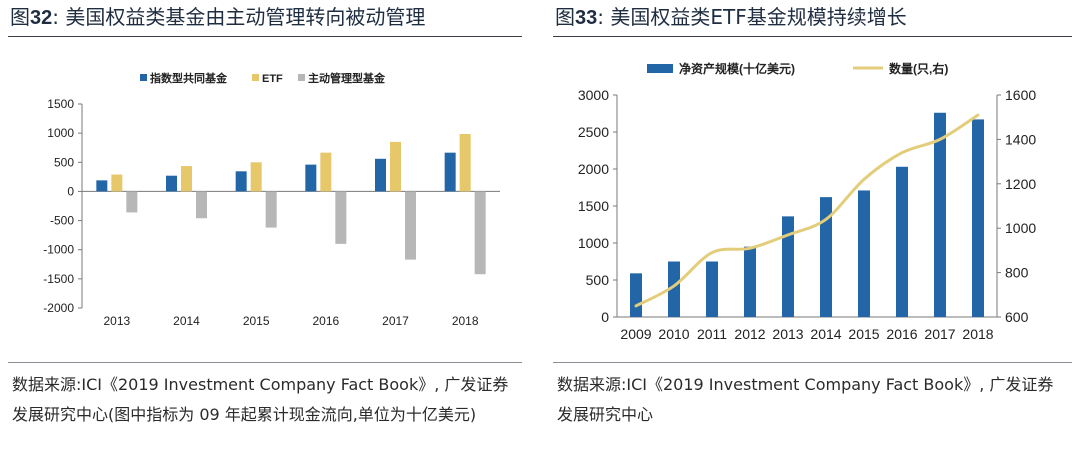  Describe the element at coordinates (605, 317) in the screenshot. I see `y-left-tick-label: 0` at that location.